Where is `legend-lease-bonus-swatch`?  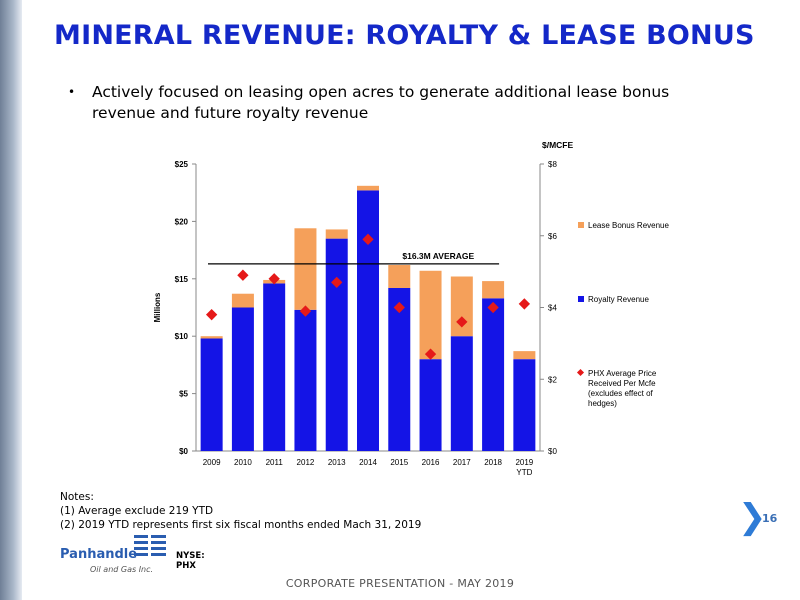
legend-lease-bonus-swatch is located at coordinates (581, 225).